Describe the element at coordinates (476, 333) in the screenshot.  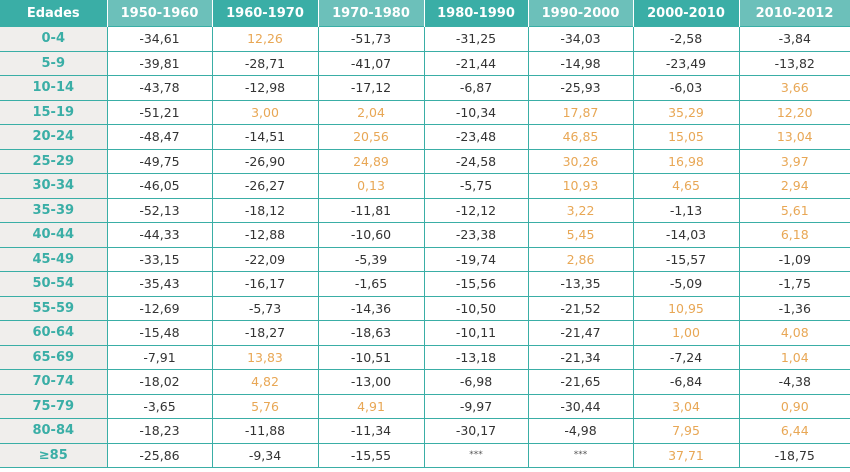
I see `value-cell: -10,11` at that location.